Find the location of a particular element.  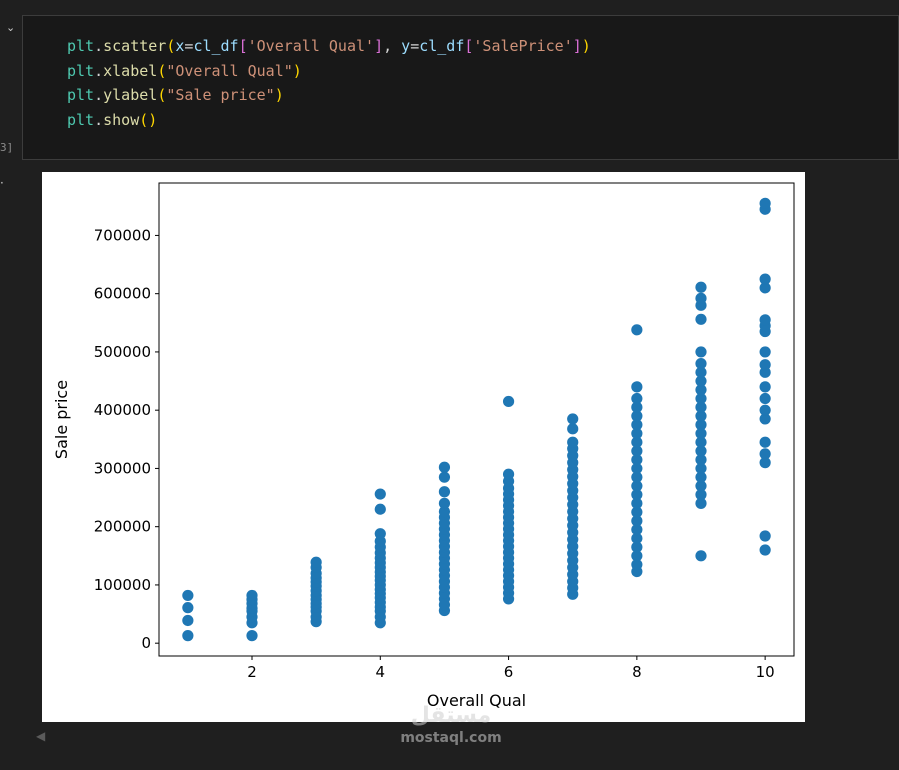

y-tick-label: 200000 is located at coordinates (122, 527).